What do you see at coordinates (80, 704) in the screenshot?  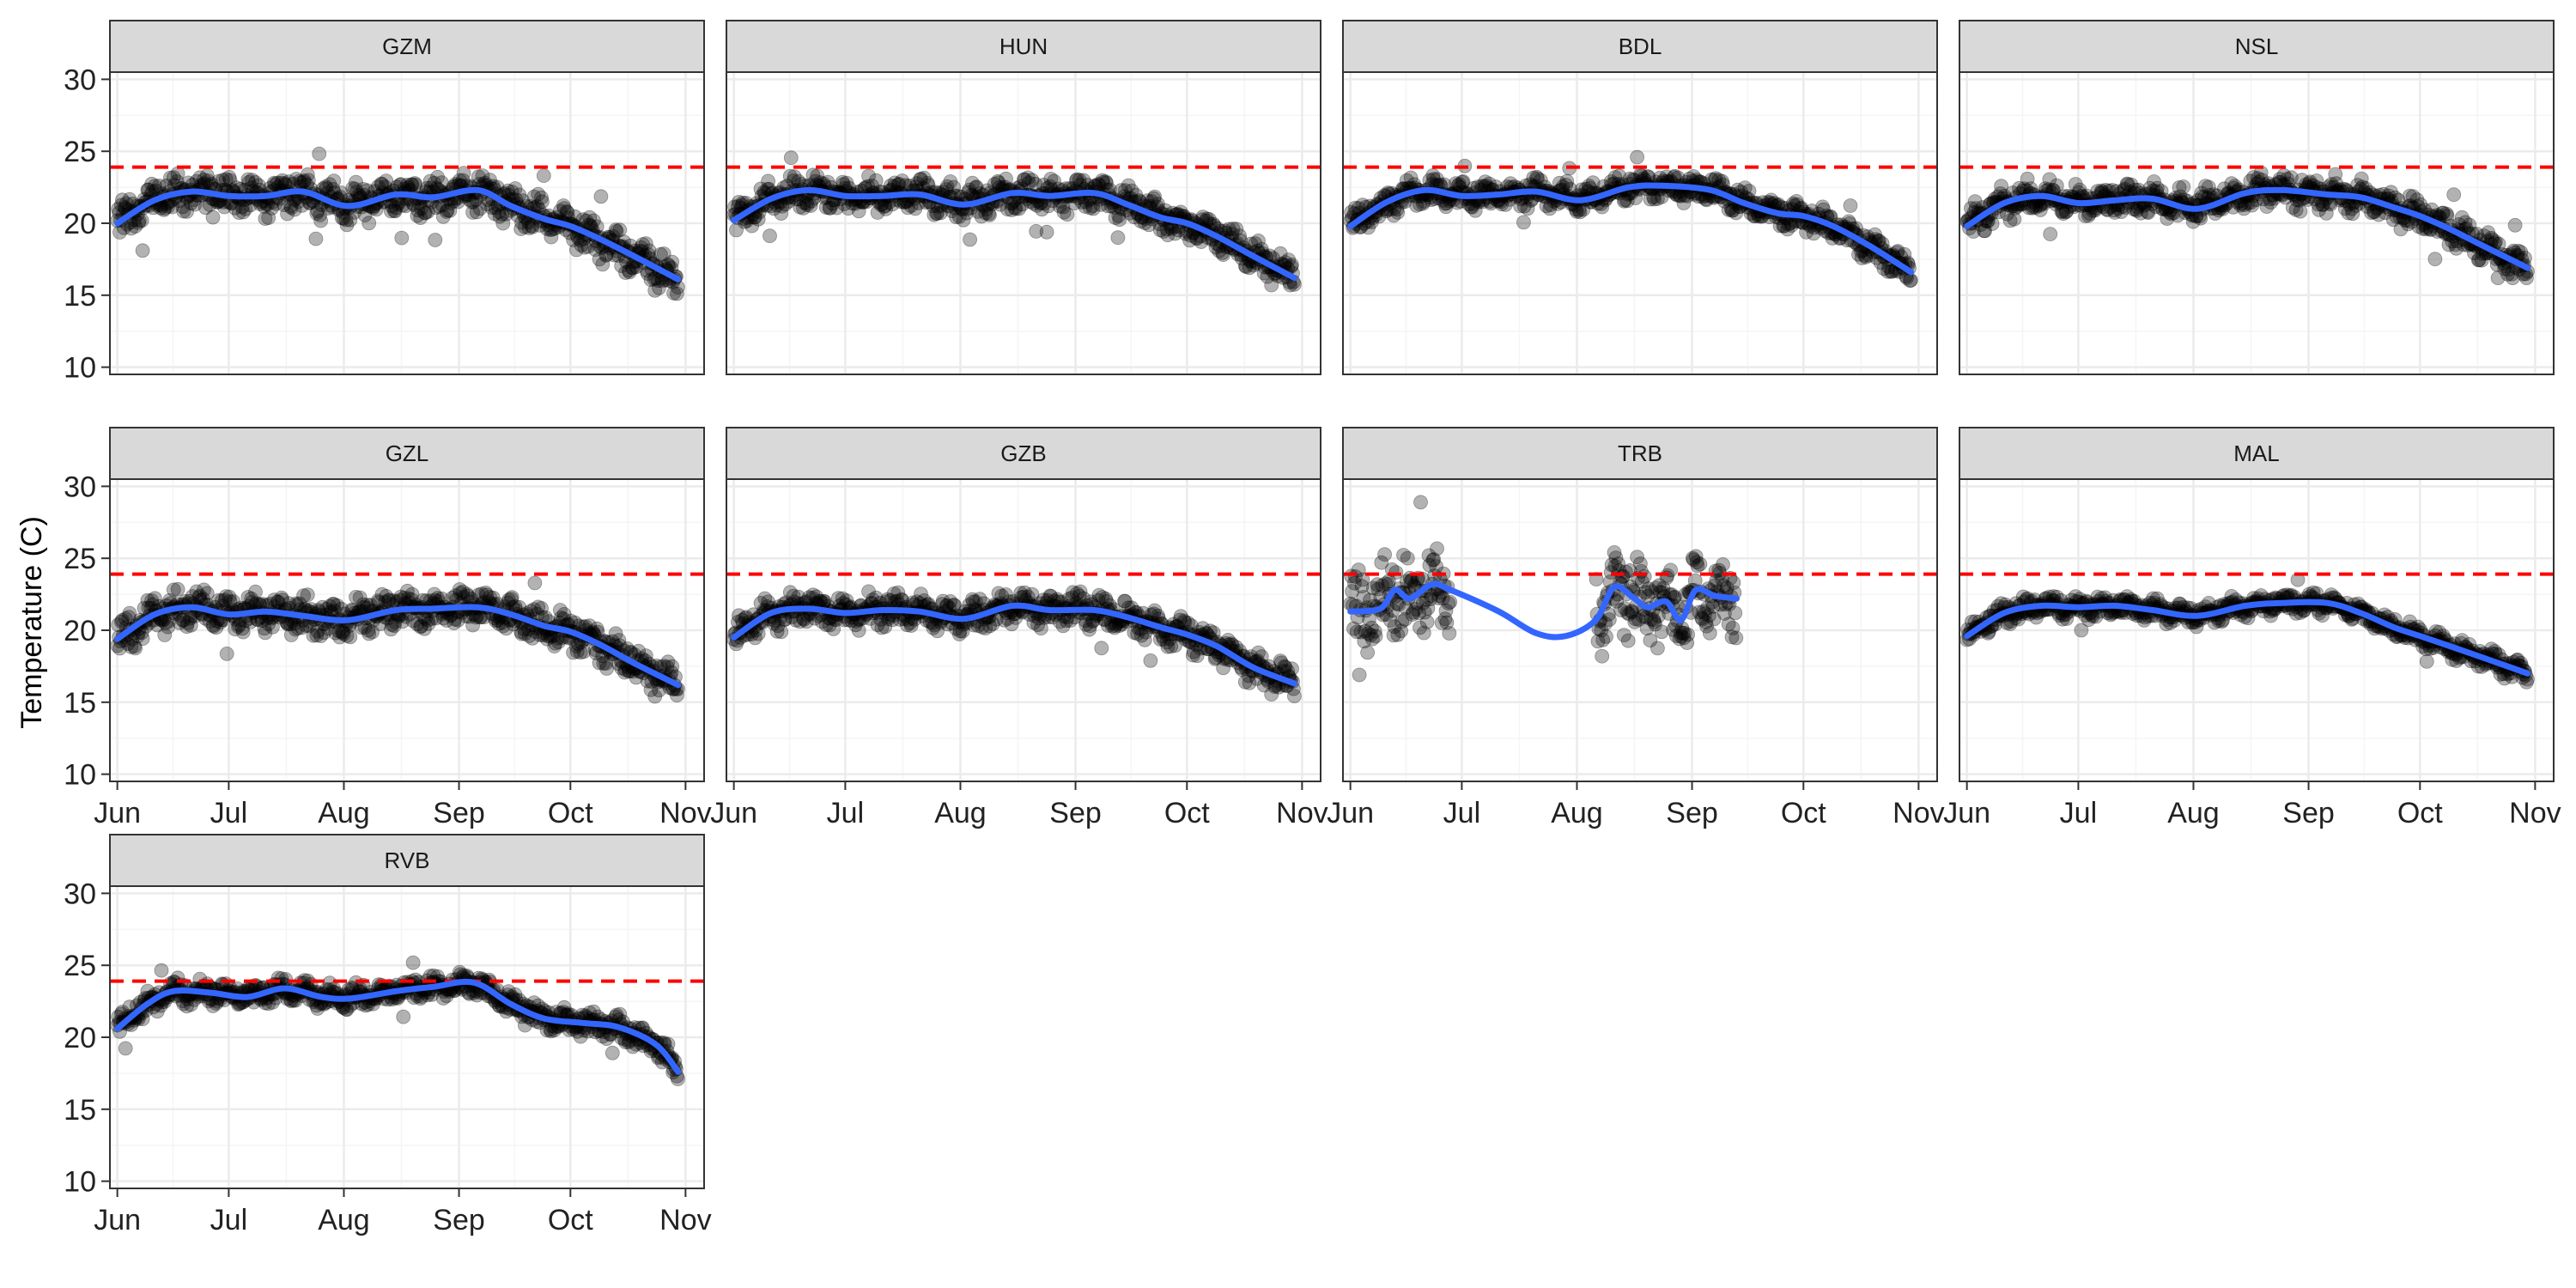 I see `y-tick-label: 15` at bounding box center [80, 704].